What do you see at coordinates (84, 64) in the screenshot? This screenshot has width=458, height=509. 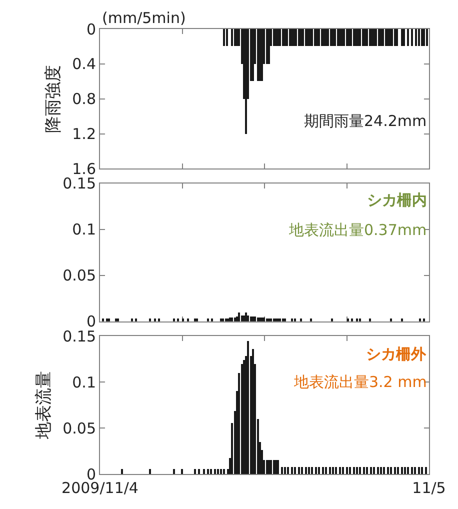 I see `y-tick-label: 0.4` at bounding box center [84, 64].